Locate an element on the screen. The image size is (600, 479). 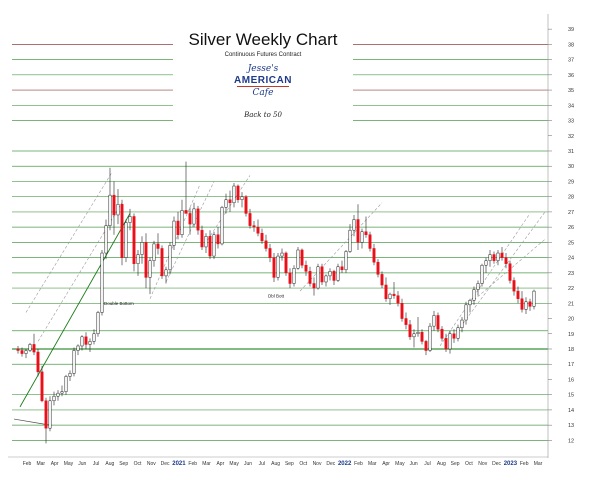
y-tick-label-8: 20 is located at coordinates (571, 320).